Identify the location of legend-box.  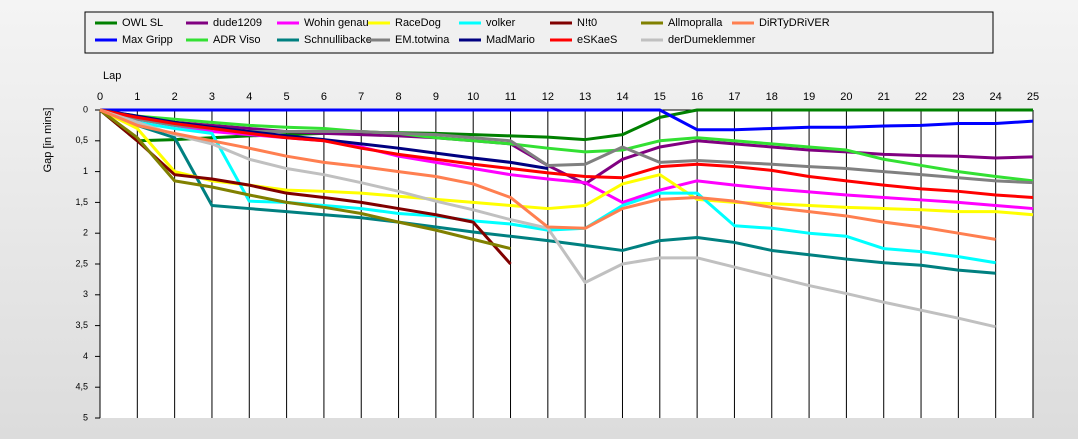
(539, 32).